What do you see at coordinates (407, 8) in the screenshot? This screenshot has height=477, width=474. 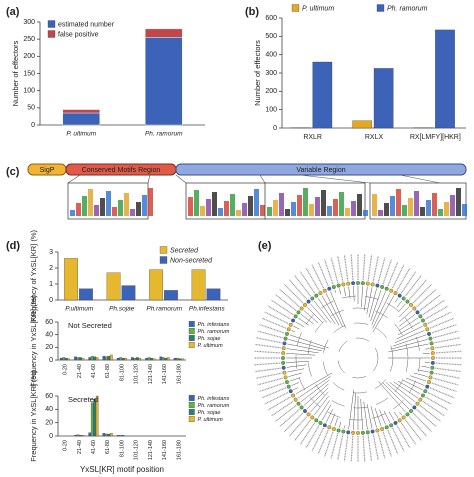 I see `legend-label: Ph. ramorum` at bounding box center [407, 8].